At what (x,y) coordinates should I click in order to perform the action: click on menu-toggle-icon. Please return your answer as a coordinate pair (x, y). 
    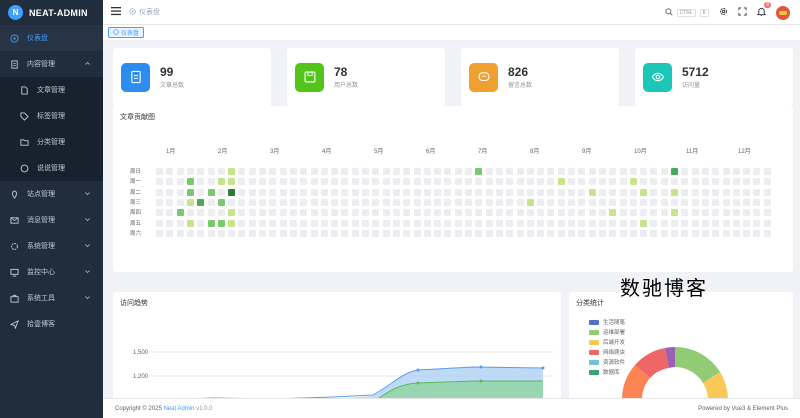
    Looking at the image, I should click on (116, 12).